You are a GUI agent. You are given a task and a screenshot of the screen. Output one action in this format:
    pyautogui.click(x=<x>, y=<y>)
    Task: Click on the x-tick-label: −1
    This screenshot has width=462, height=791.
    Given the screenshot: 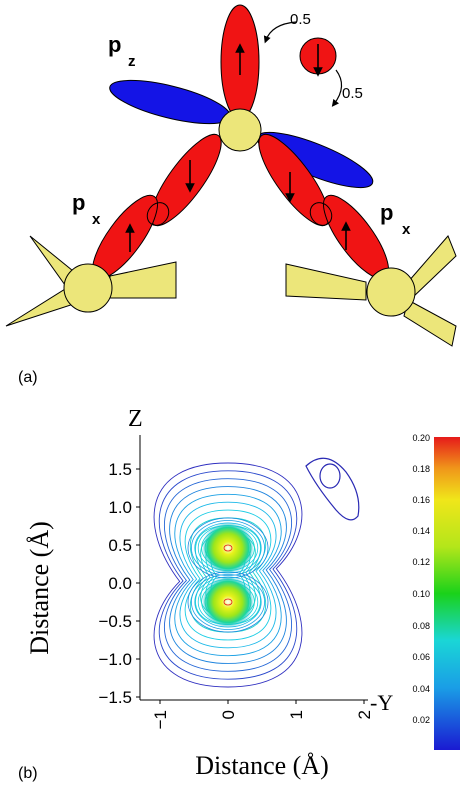 What is the action you would take?
    pyautogui.click(x=160, y=719)
    